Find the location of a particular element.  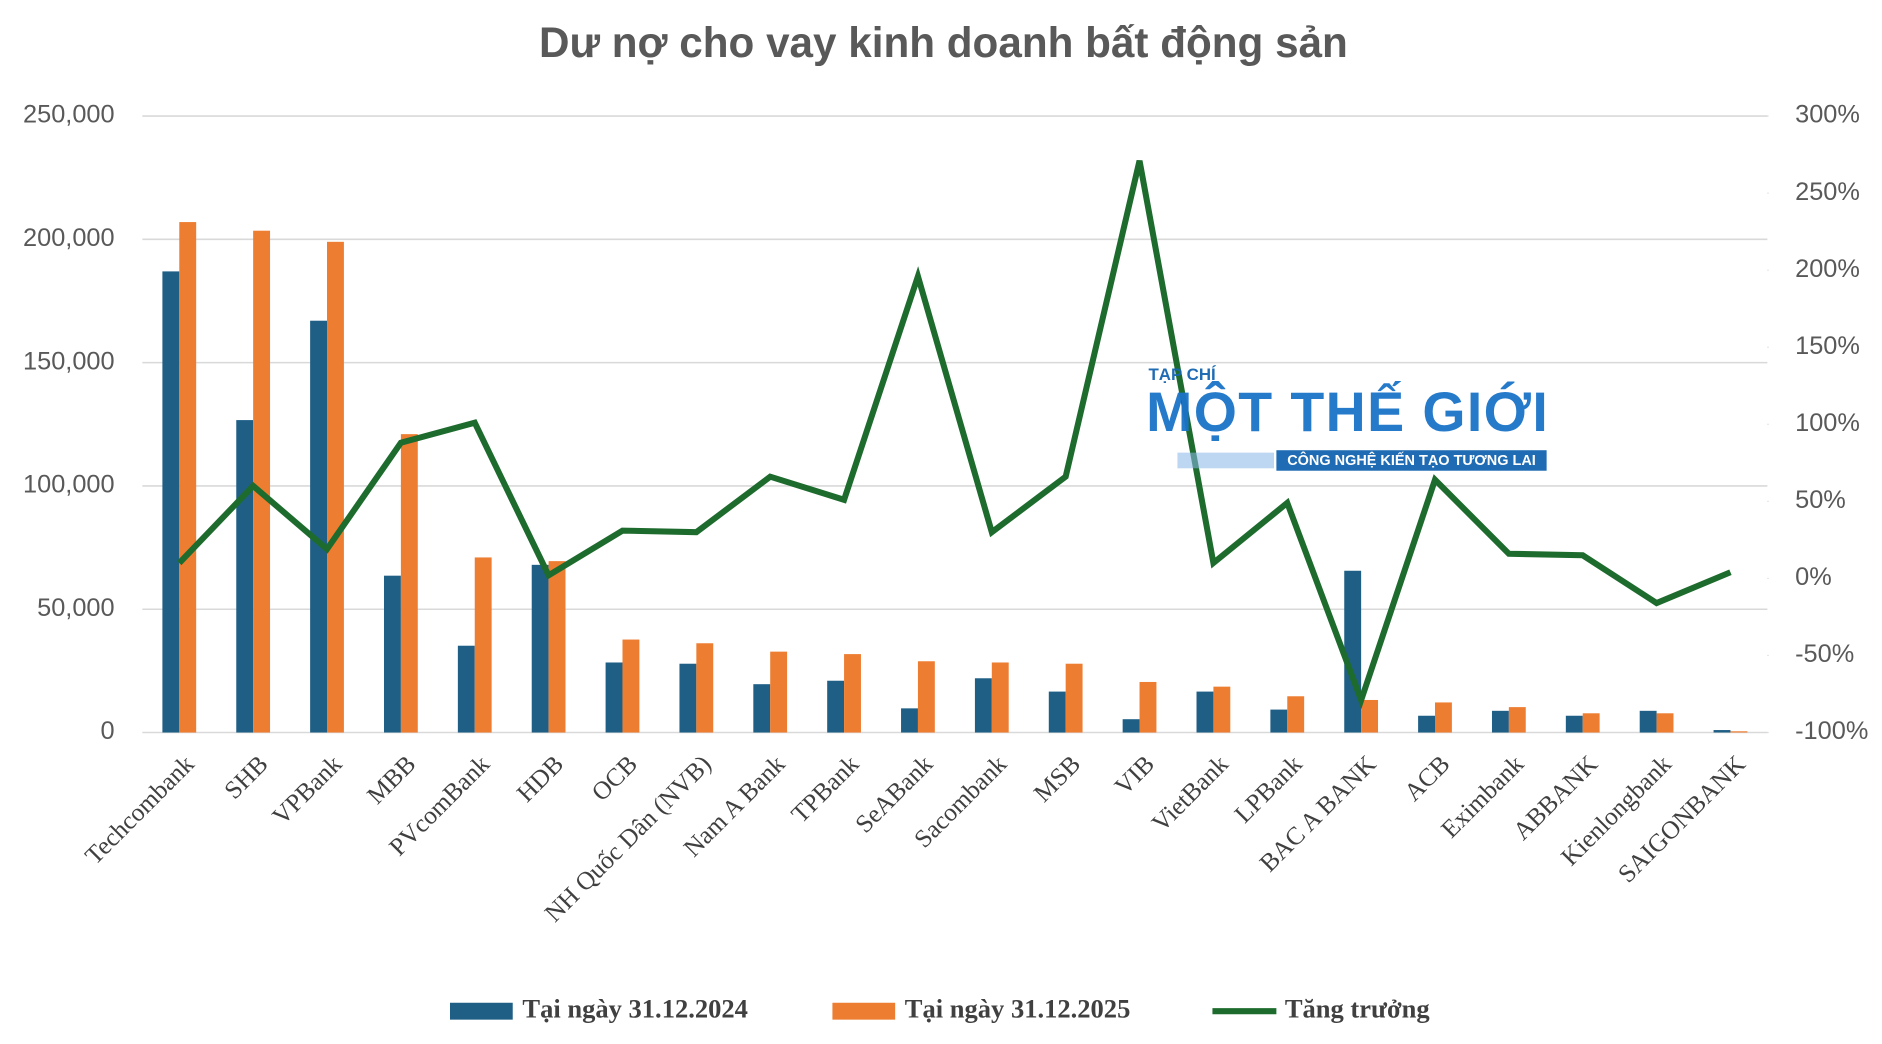

x-tick-label: MBB is located at coordinates (392, 780).